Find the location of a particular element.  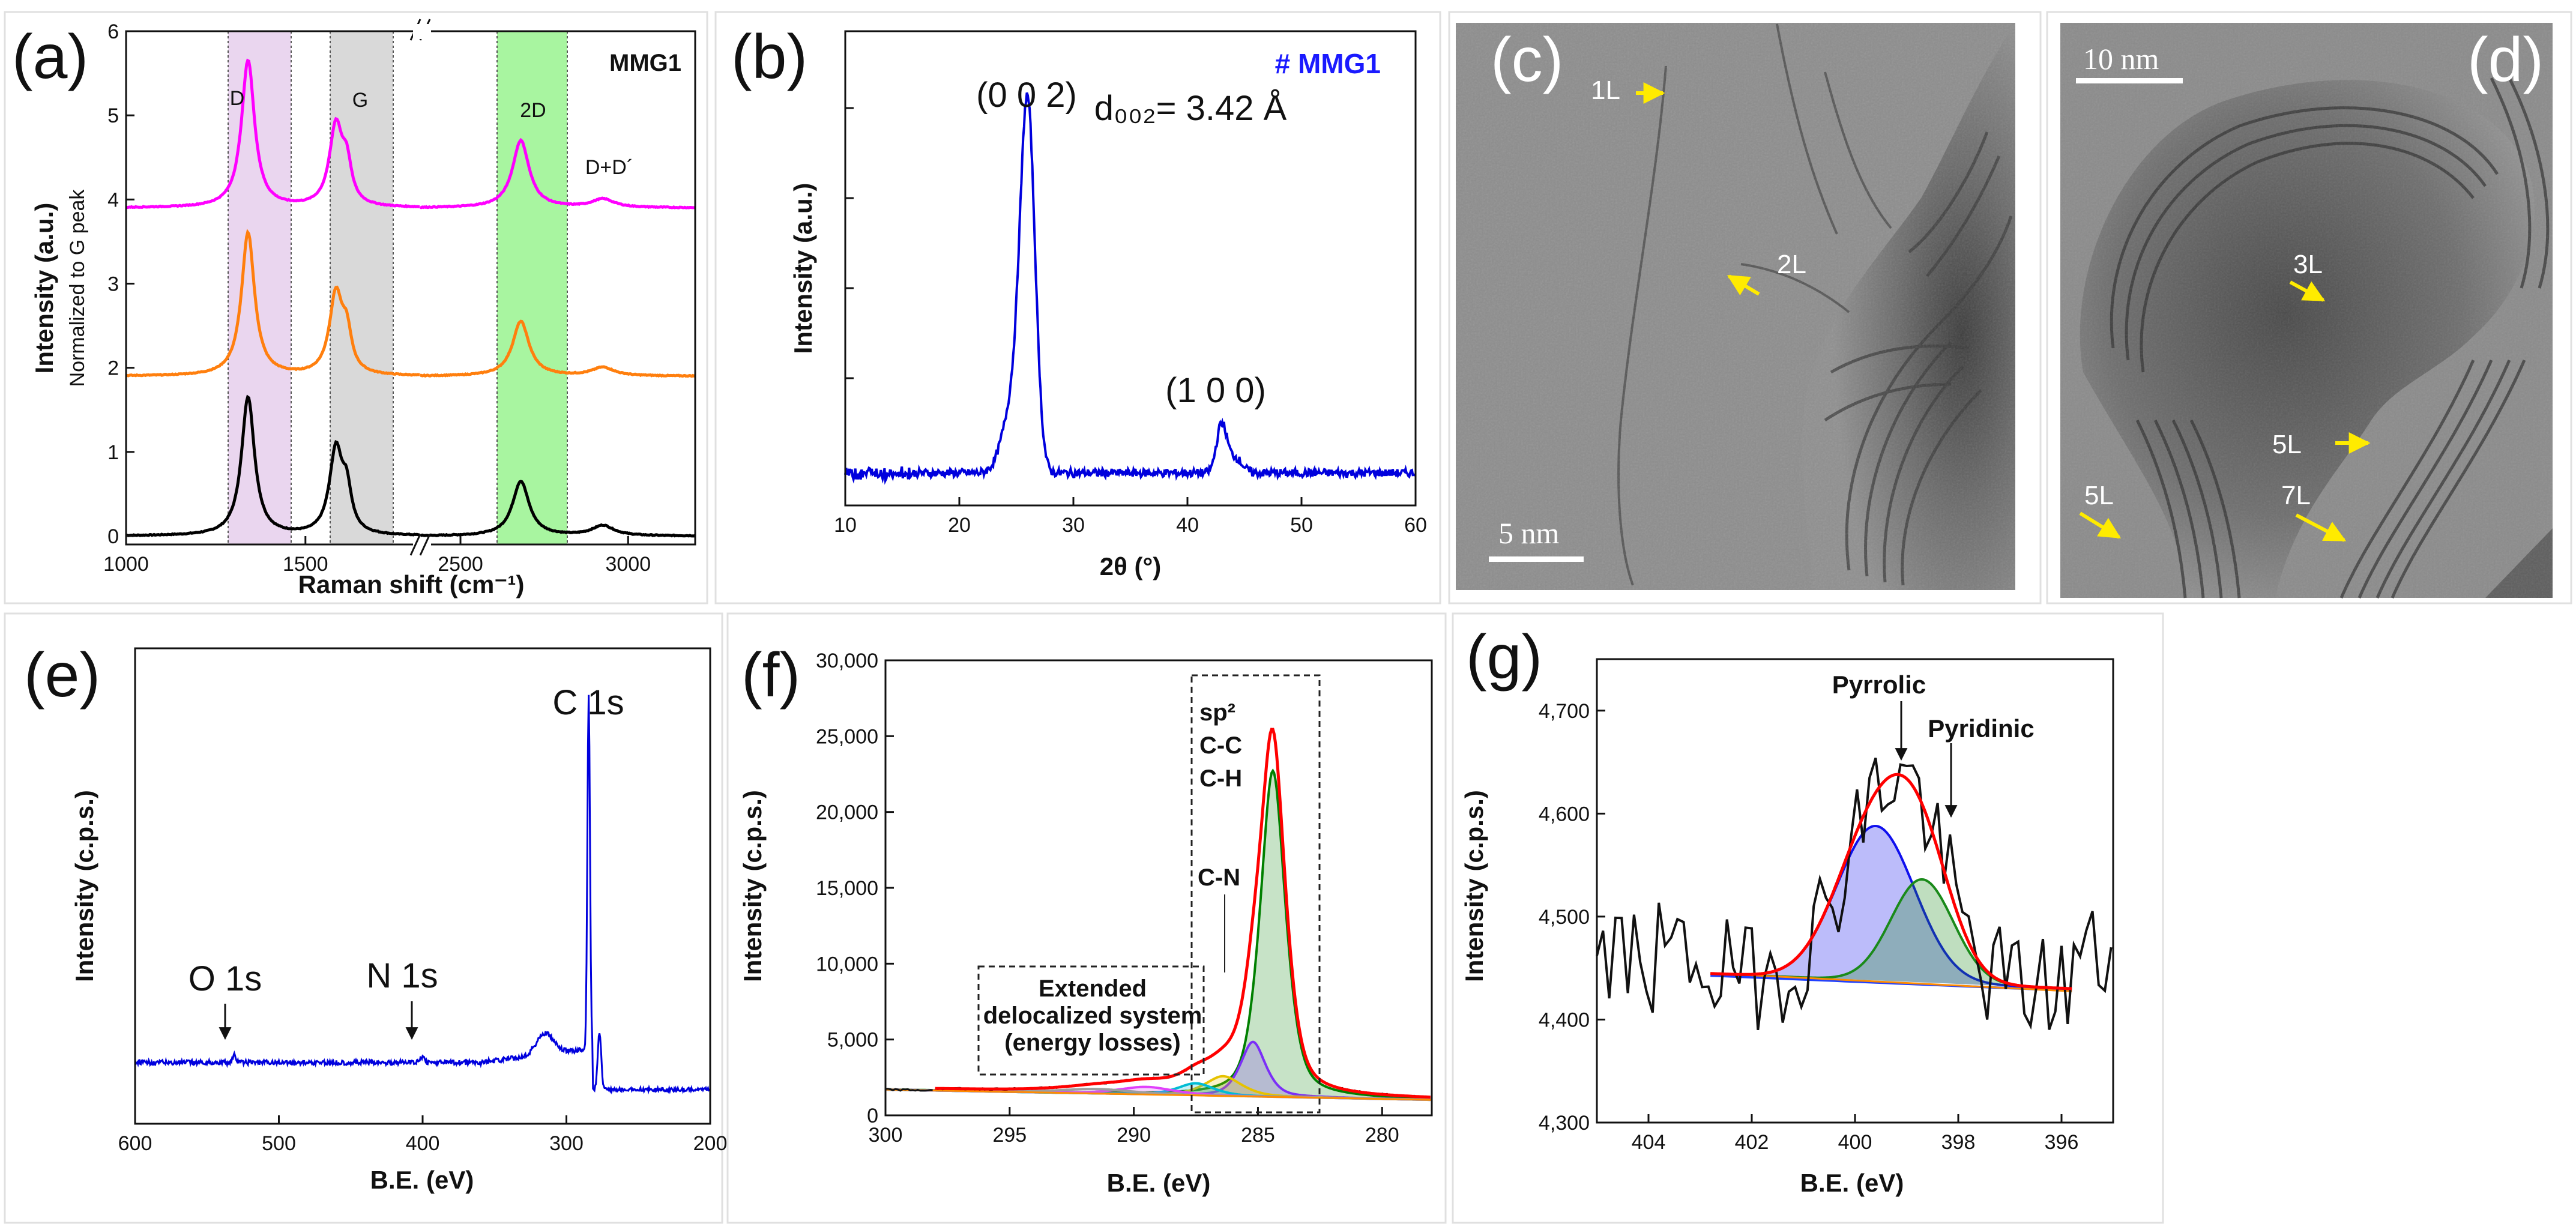

e-xtick-label: 200 is located at coordinates (710, 1143).